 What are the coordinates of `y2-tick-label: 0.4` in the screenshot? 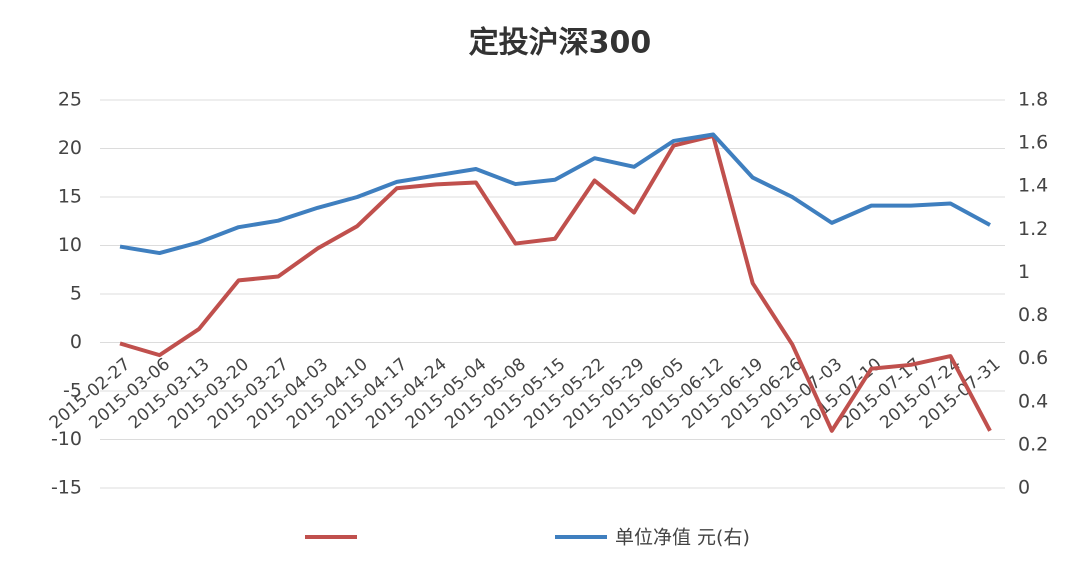 It's located at (1033, 401).